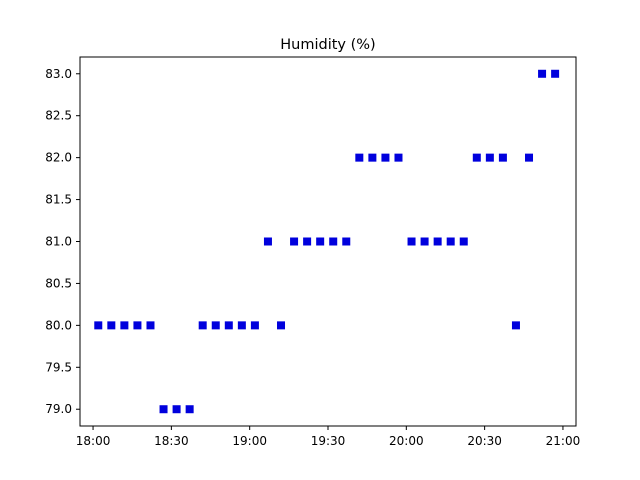 This screenshot has width=640, height=480. I want to click on x-axis: 18:00 18:30 19:00 19:30 20:00 20:30 21:00, so click(328, 437).